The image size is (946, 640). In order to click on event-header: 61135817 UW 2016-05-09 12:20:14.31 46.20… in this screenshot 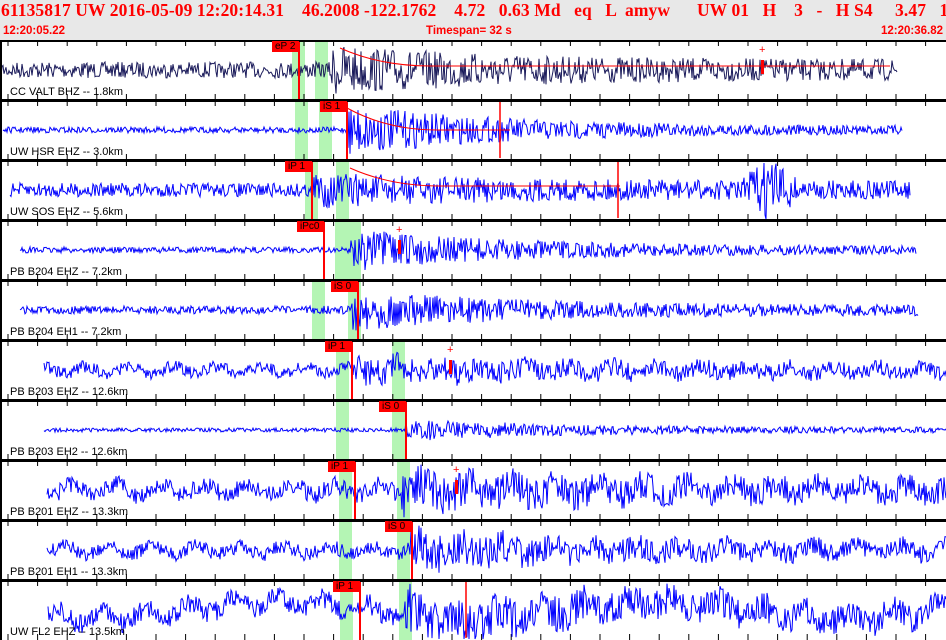, I will do `click(473, 20)`.